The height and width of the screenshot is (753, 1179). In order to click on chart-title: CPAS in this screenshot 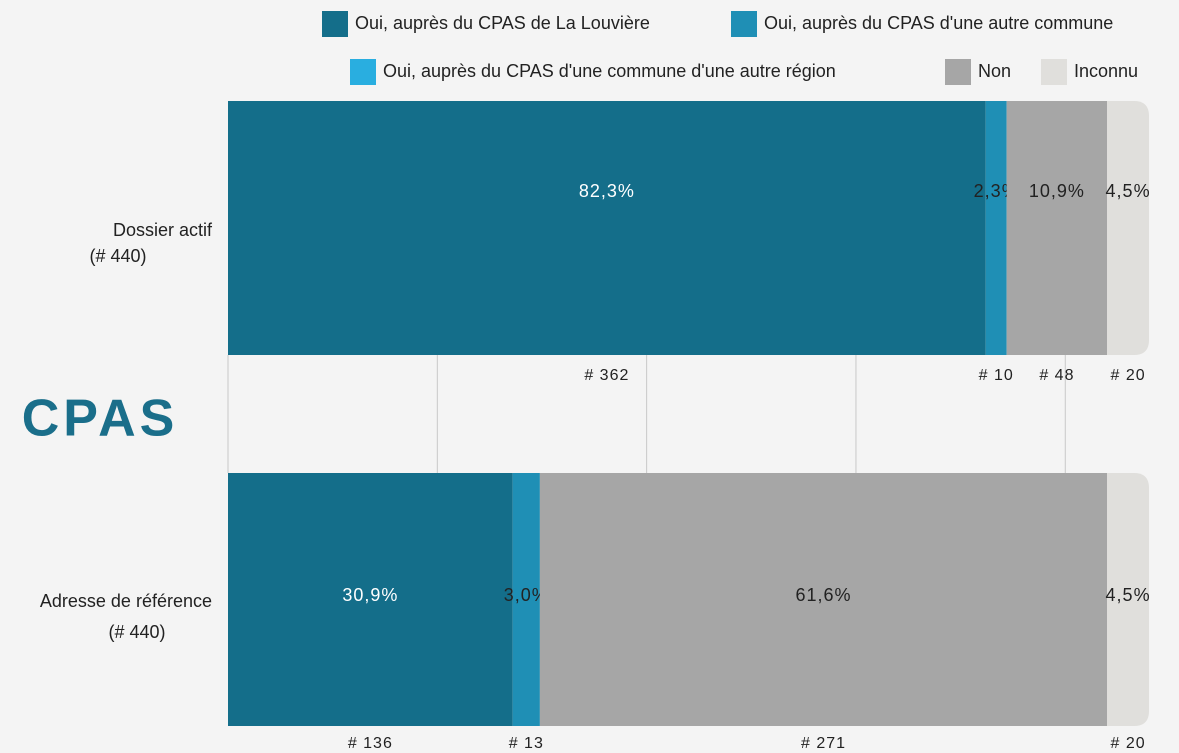, I will do `click(100, 419)`.